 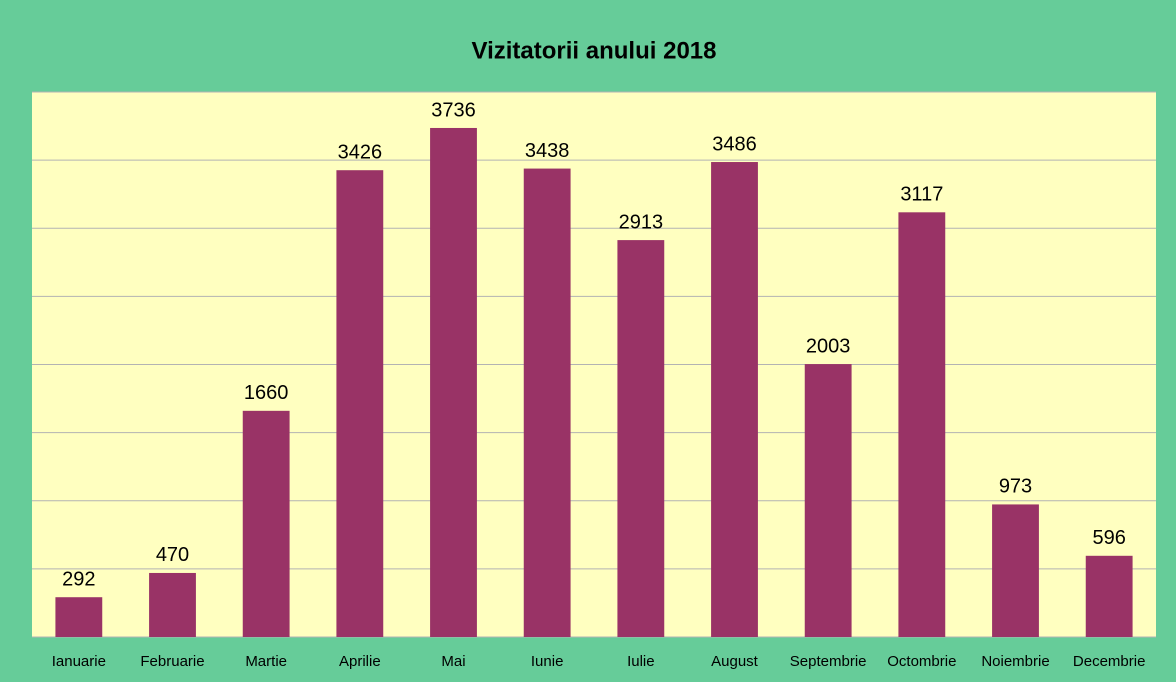 What do you see at coordinates (453, 110) in the screenshot?
I see `data-label: 3736` at bounding box center [453, 110].